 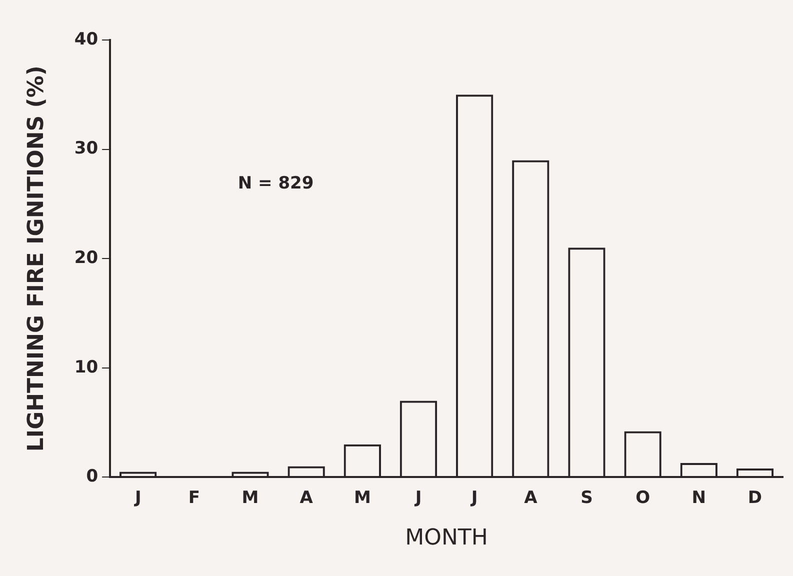 I want to click on x-tick-label: N, so click(x=699, y=498).